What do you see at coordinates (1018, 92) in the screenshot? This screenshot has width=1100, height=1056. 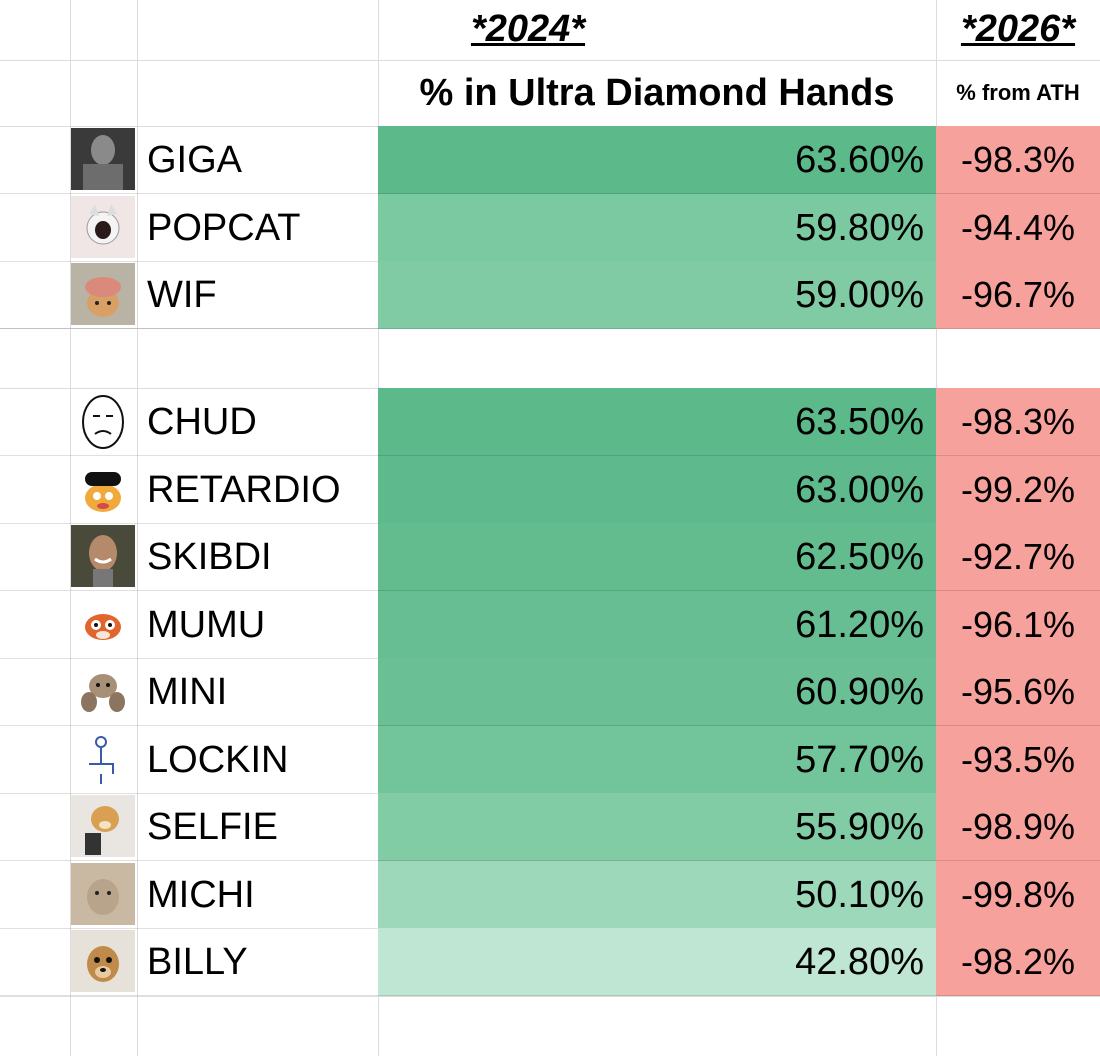 I see `header-from-ath: % from ATH` at bounding box center [1018, 92].